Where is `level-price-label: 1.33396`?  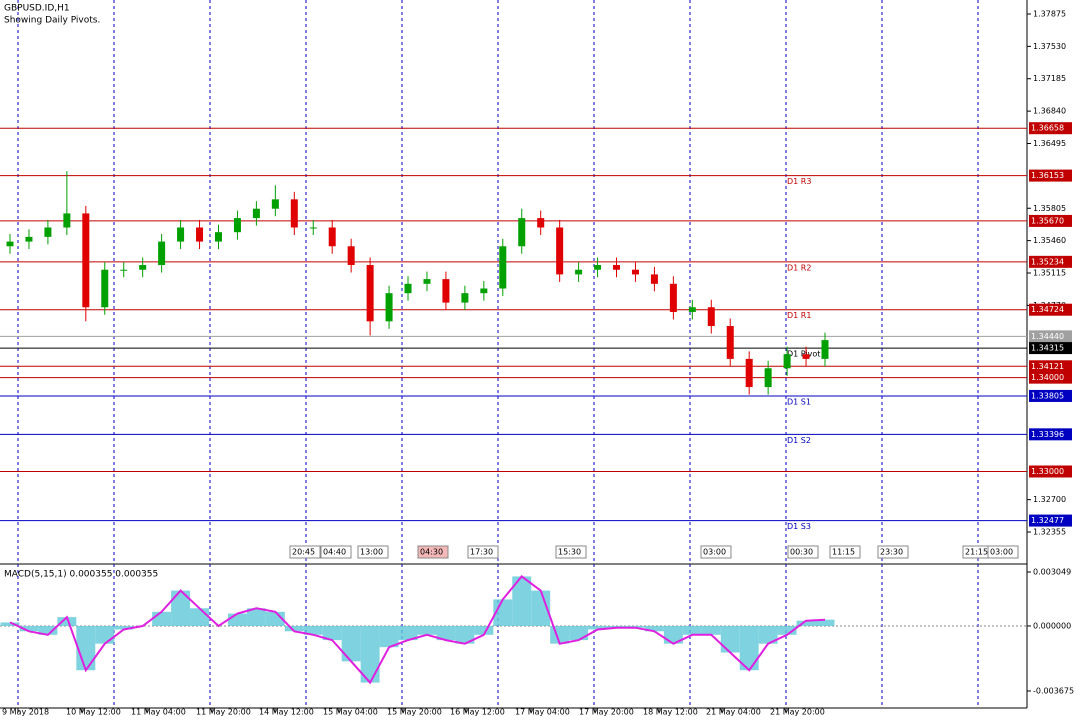 level-price-label: 1.33396 is located at coordinates (1047, 434).